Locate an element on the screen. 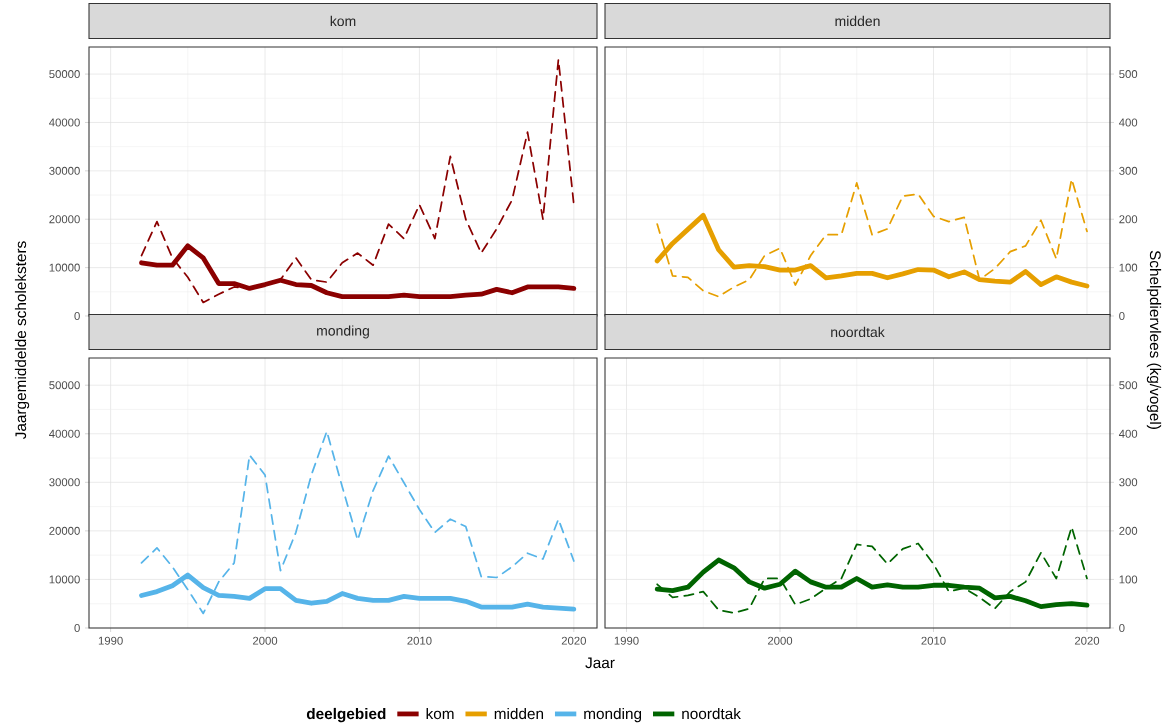 The height and width of the screenshot is (728, 1174). y2-axis-title: Schelpdiervlees (kg/vogel) is located at coordinates (1154, 339).